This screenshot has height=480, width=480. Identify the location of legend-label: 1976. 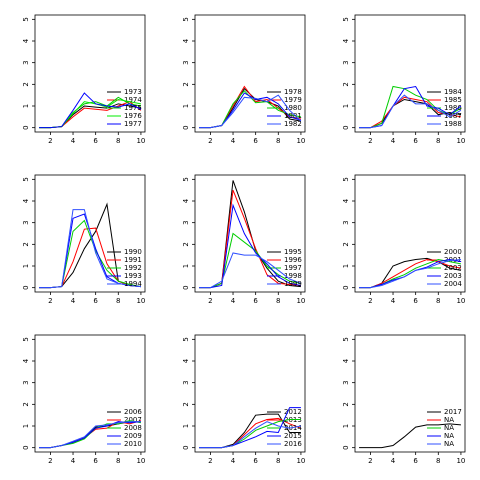
(133, 116).